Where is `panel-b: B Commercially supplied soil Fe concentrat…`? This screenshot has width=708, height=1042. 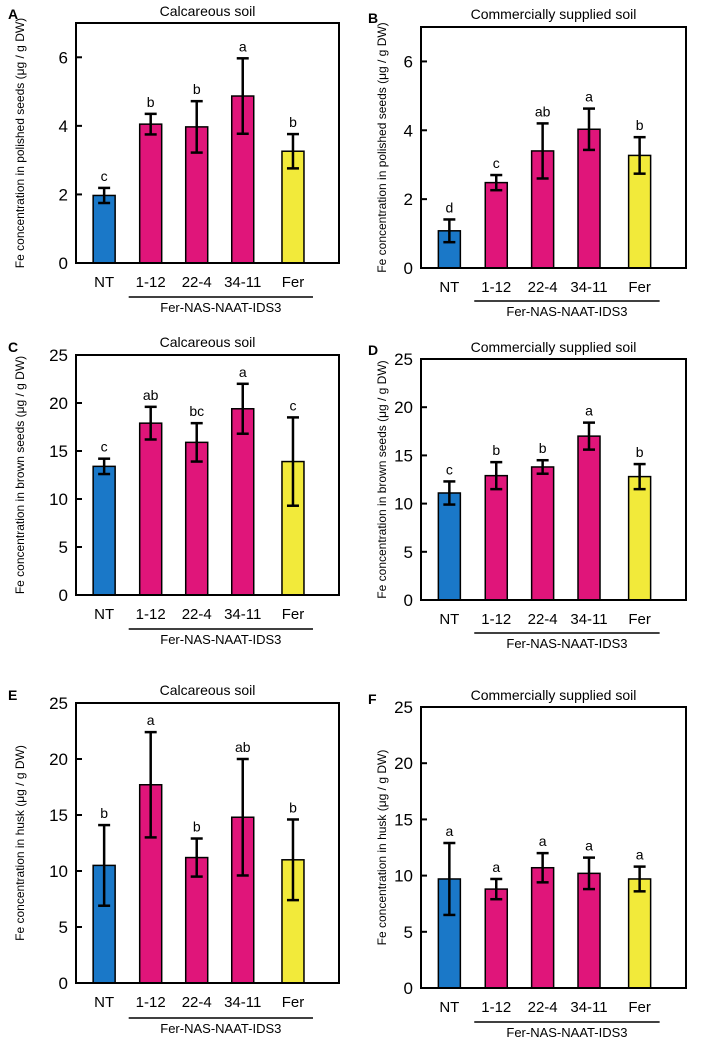 panel-b: B Commercially supplied soil Fe concentrat… is located at coordinates (527, 162).